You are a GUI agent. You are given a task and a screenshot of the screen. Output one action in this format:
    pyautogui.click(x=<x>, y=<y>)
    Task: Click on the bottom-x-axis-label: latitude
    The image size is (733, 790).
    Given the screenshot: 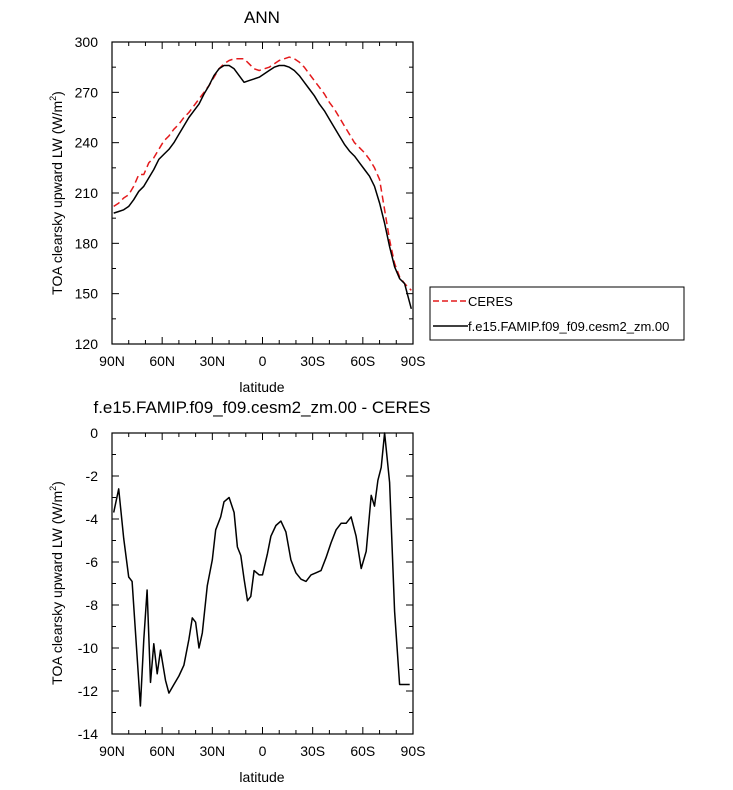 What is the action you would take?
    pyautogui.click(x=261, y=777)
    